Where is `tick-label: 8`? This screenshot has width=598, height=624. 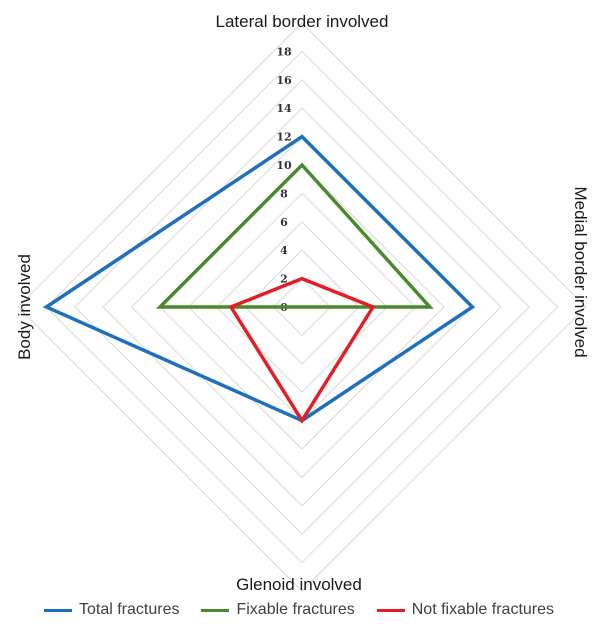
tick-label: 8 is located at coordinates (284, 193).